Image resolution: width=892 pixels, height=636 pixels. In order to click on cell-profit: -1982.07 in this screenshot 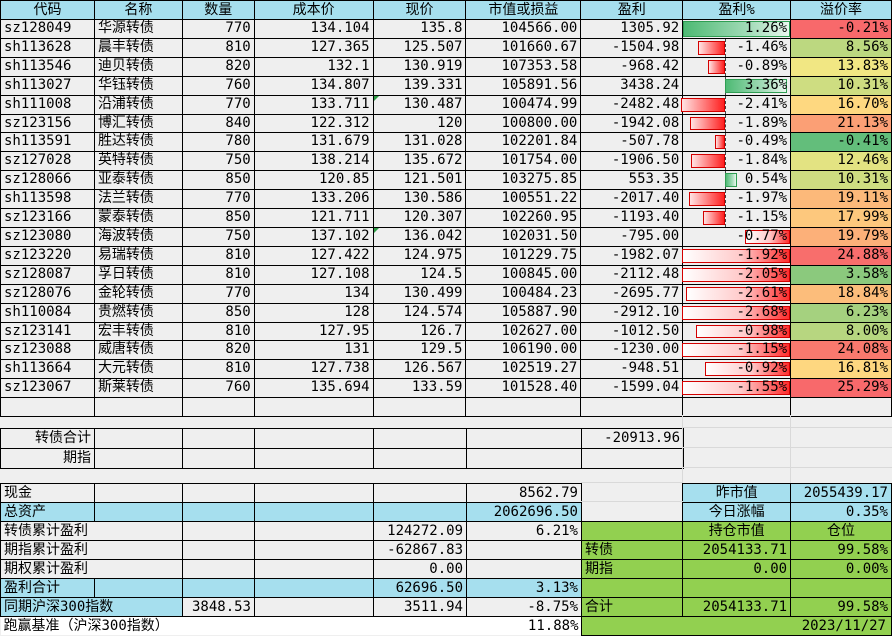, I will do `click(632, 255)`.